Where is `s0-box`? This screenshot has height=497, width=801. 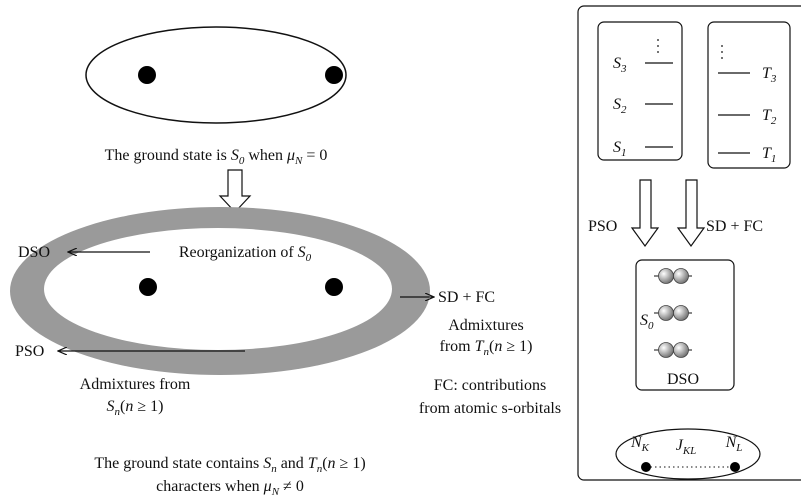
s0-box is located at coordinates (685, 325).